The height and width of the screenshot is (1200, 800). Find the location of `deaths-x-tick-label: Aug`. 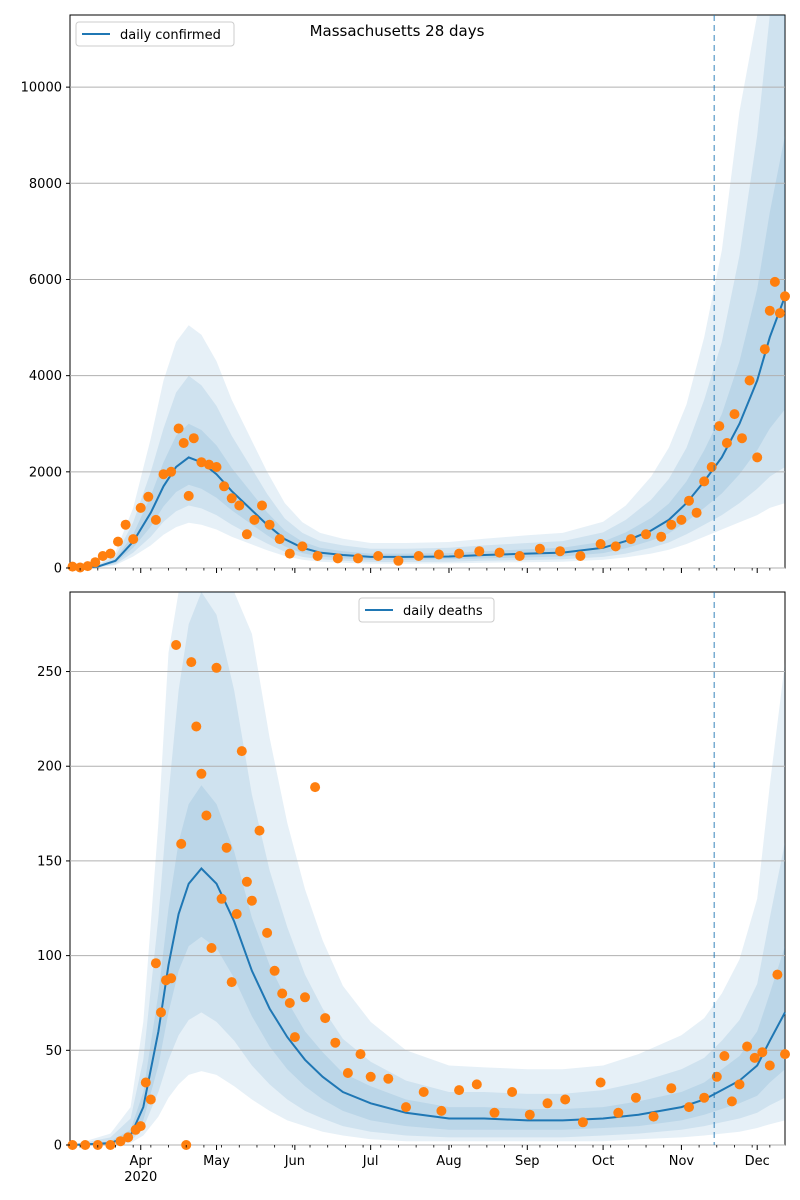

deaths-x-tick-label: Aug is located at coordinates (448, 1161).